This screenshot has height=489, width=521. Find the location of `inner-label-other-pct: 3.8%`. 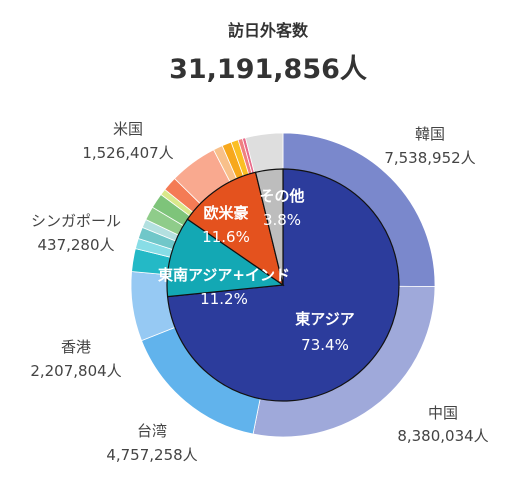

inner-label-other-pct: 3.8% is located at coordinates (282, 220).